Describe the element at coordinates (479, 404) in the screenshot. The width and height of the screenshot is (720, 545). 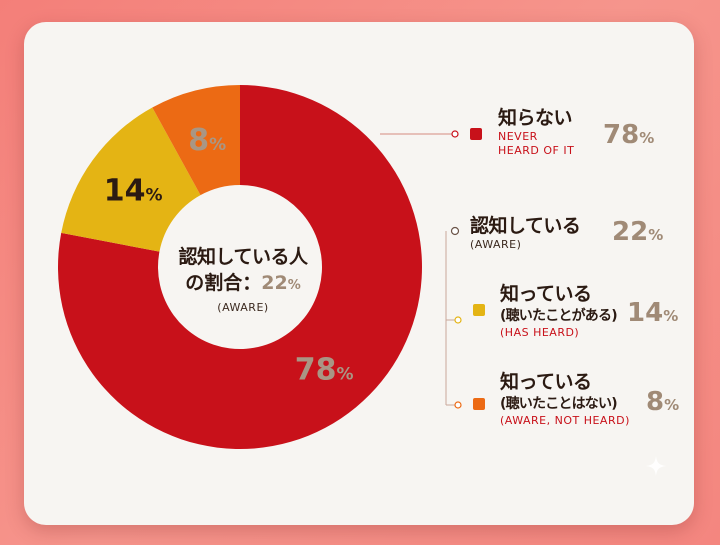
I see `legend-swatch-notheard` at that location.